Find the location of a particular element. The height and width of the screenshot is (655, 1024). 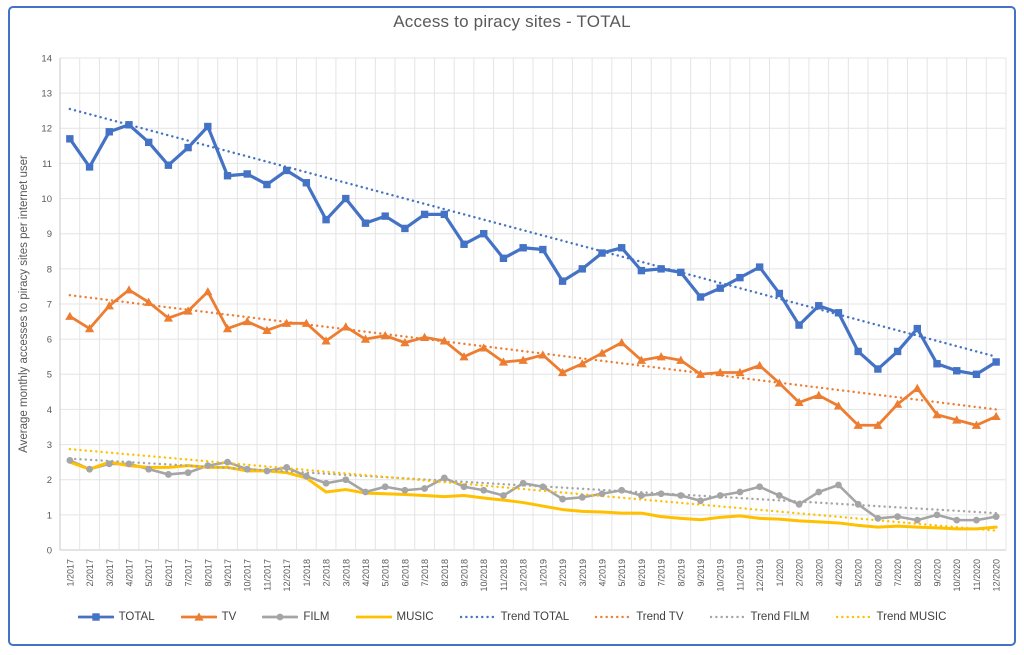

svg-text: 8 is located at coordinates (49, 269).